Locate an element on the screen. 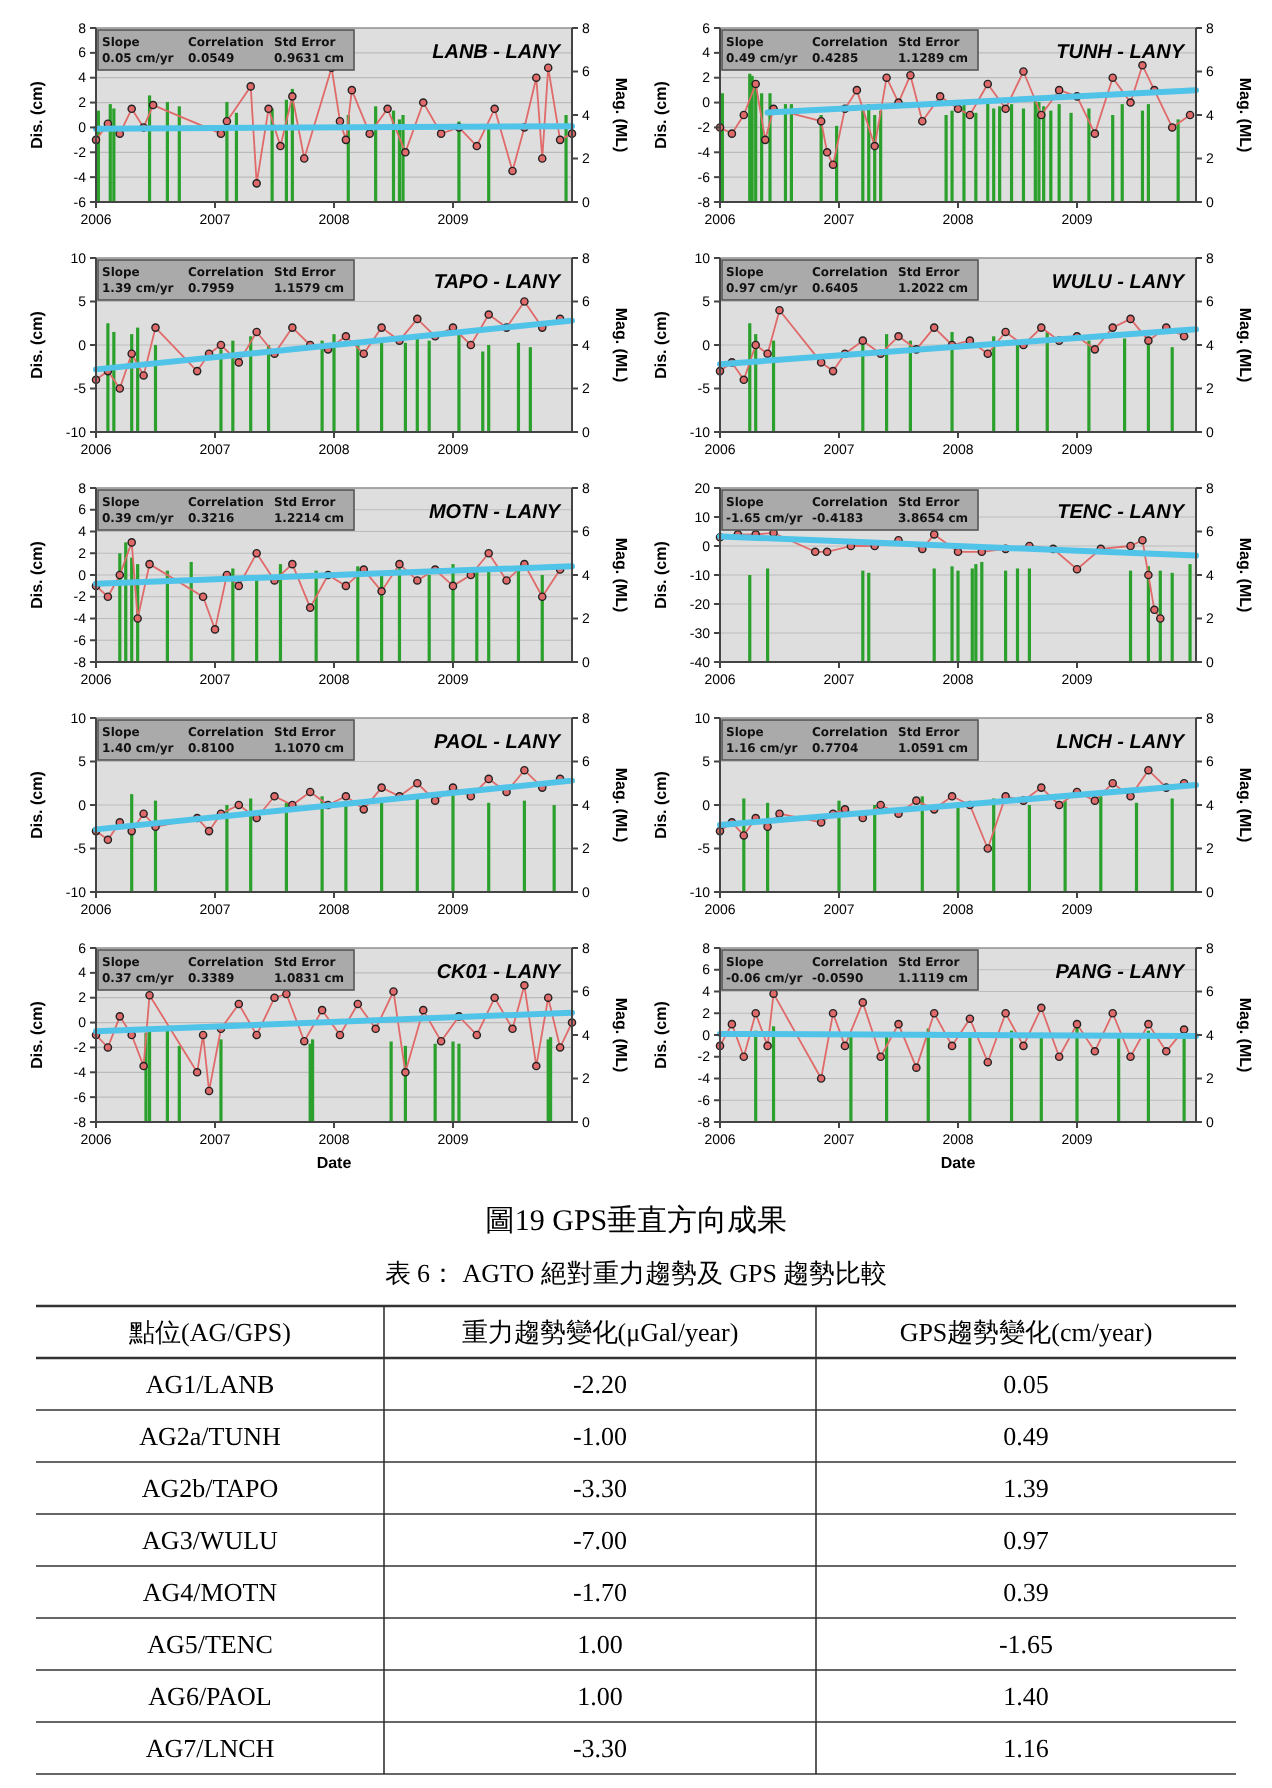 This screenshot has height=1788, width=1272. caption: 圖19 GPS垂直方向成果 is located at coordinates (636, 1221).